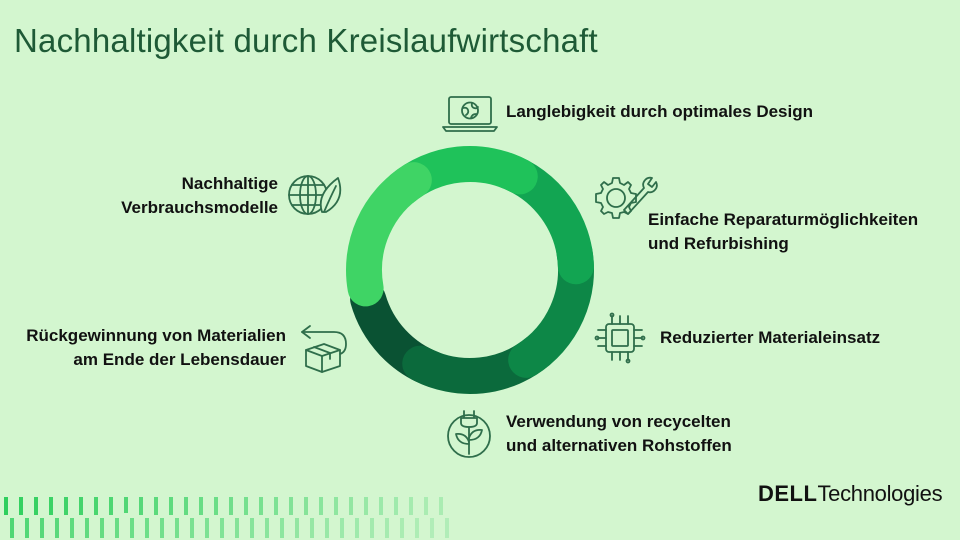 Image resolution: width=960 pixels, height=540 pixels. What do you see at coordinates (226, 517) in the screenshot?
I see `decorative-stripes` at bounding box center [226, 517].